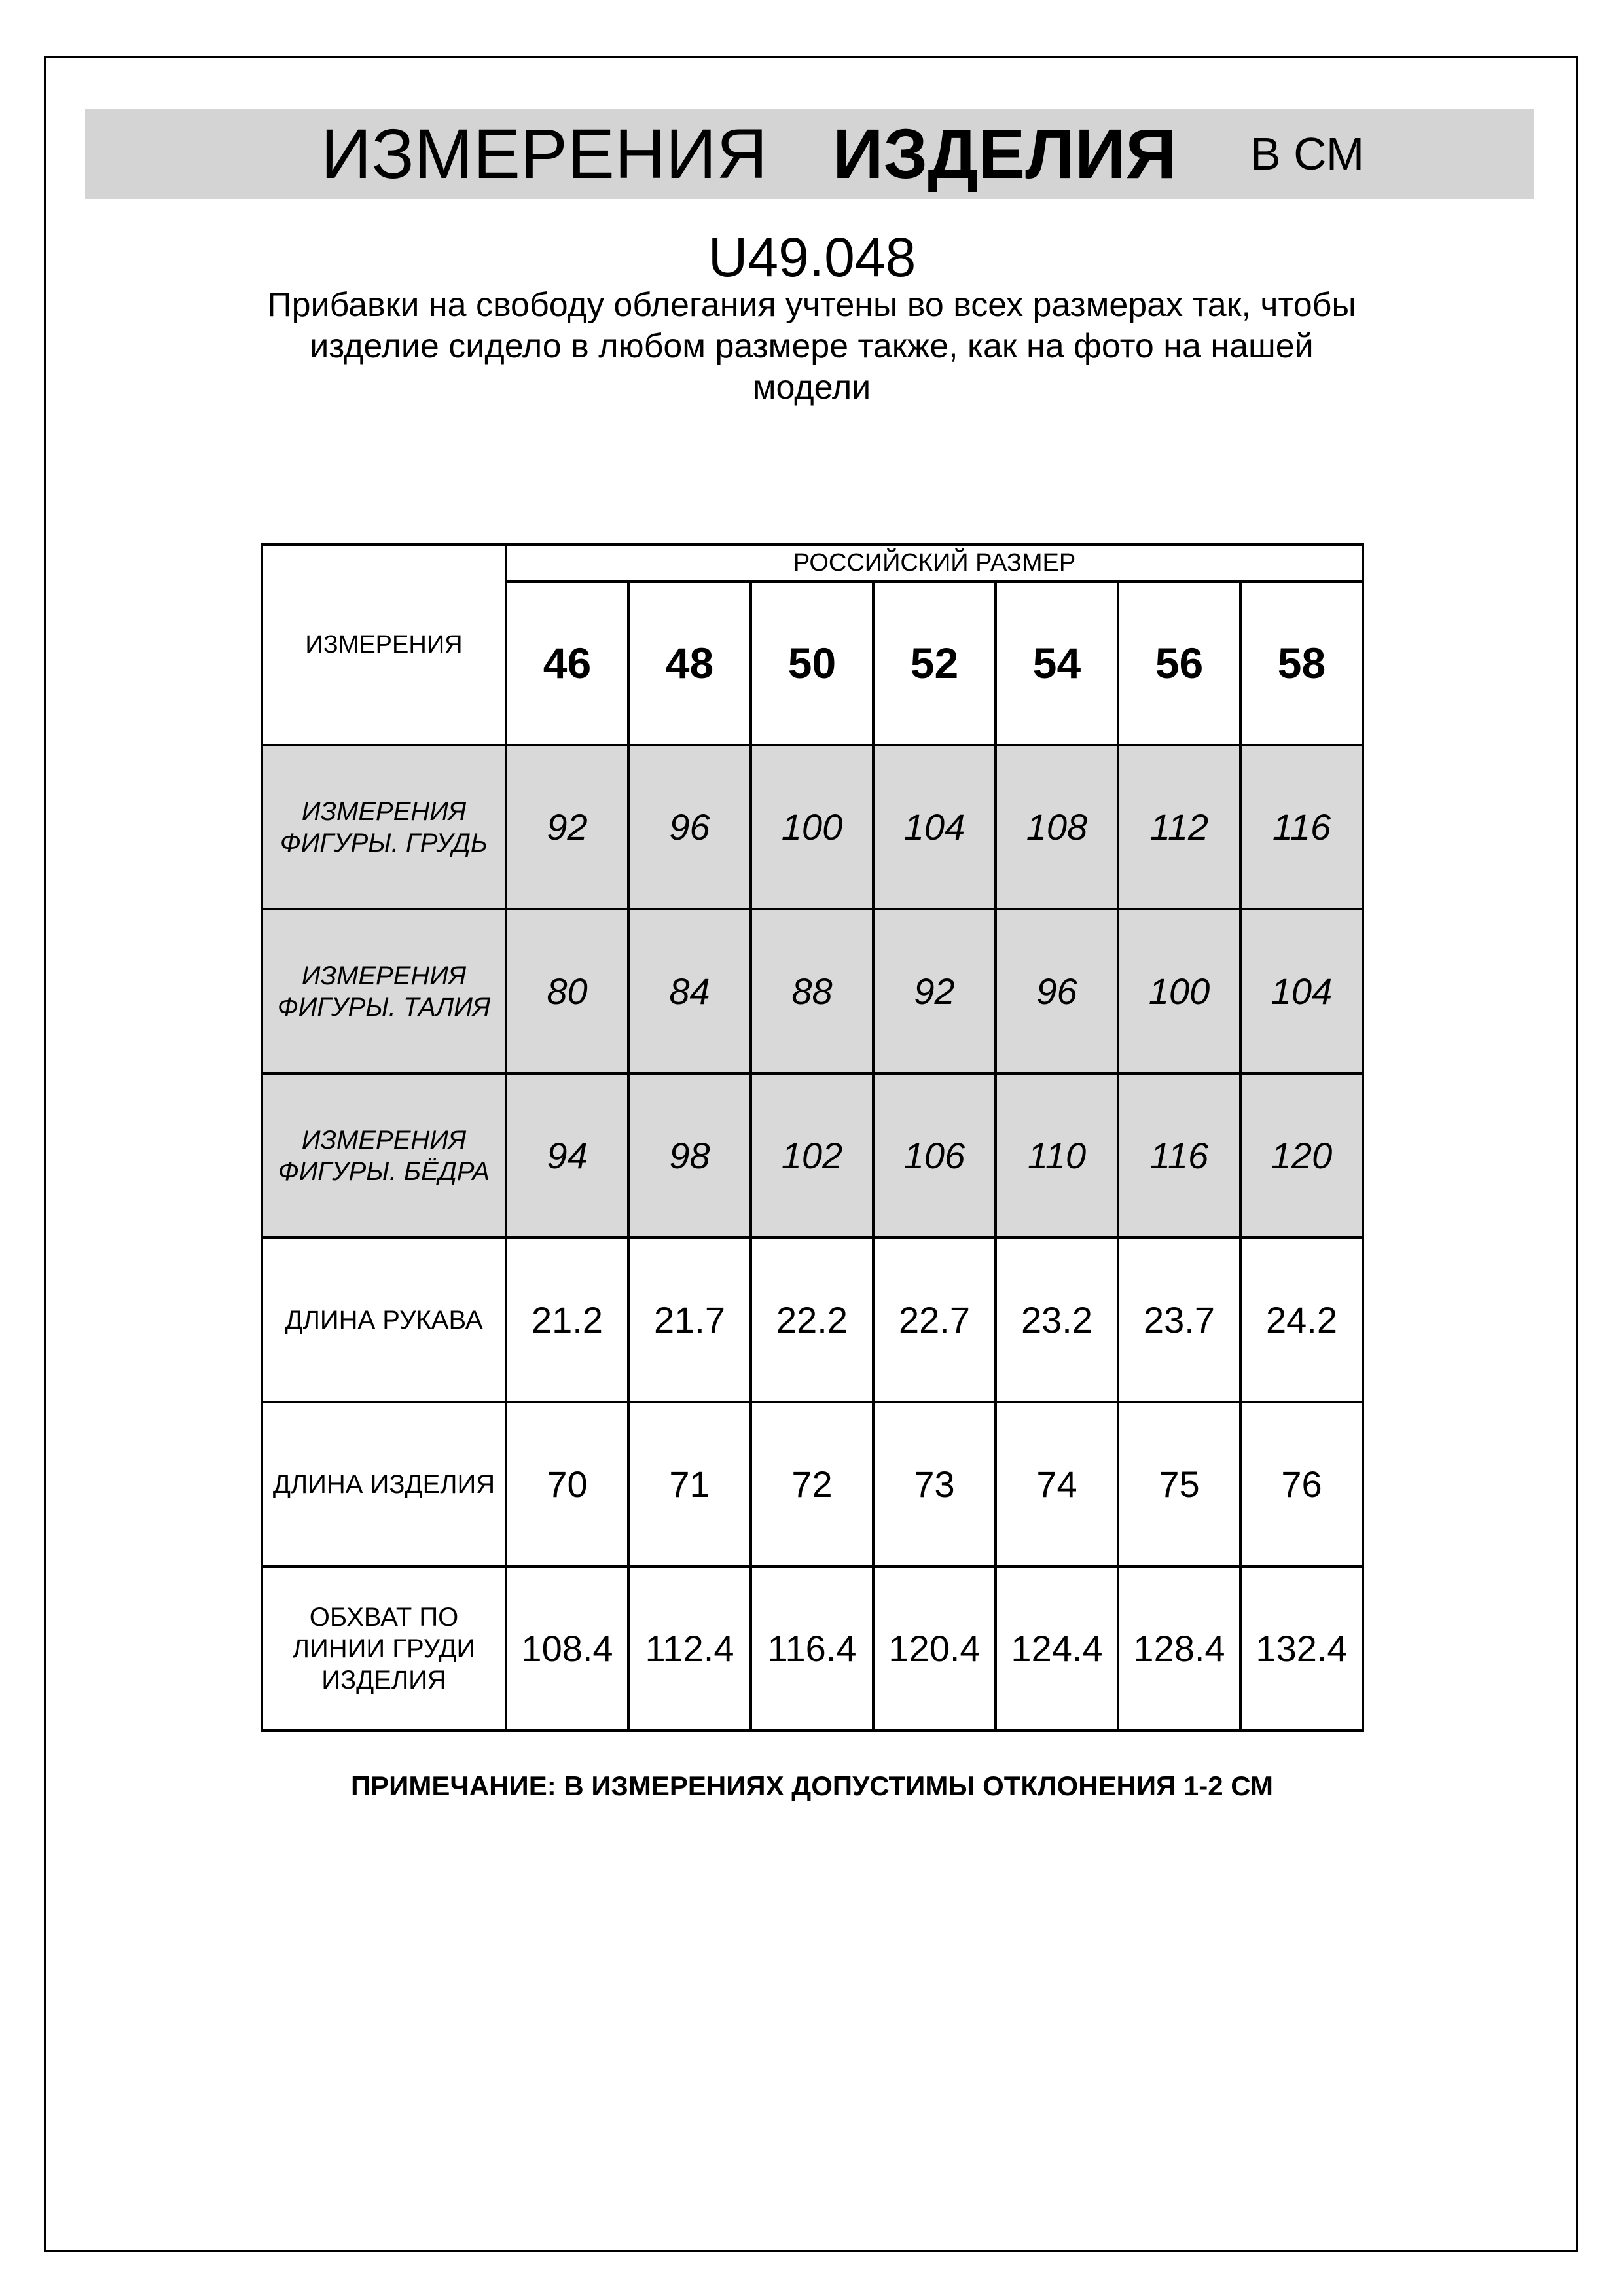  What do you see at coordinates (934, 563) in the screenshot?
I see `group-header: РОССИЙСКИЙ РАЗМЕР` at bounding box center [934, 563].